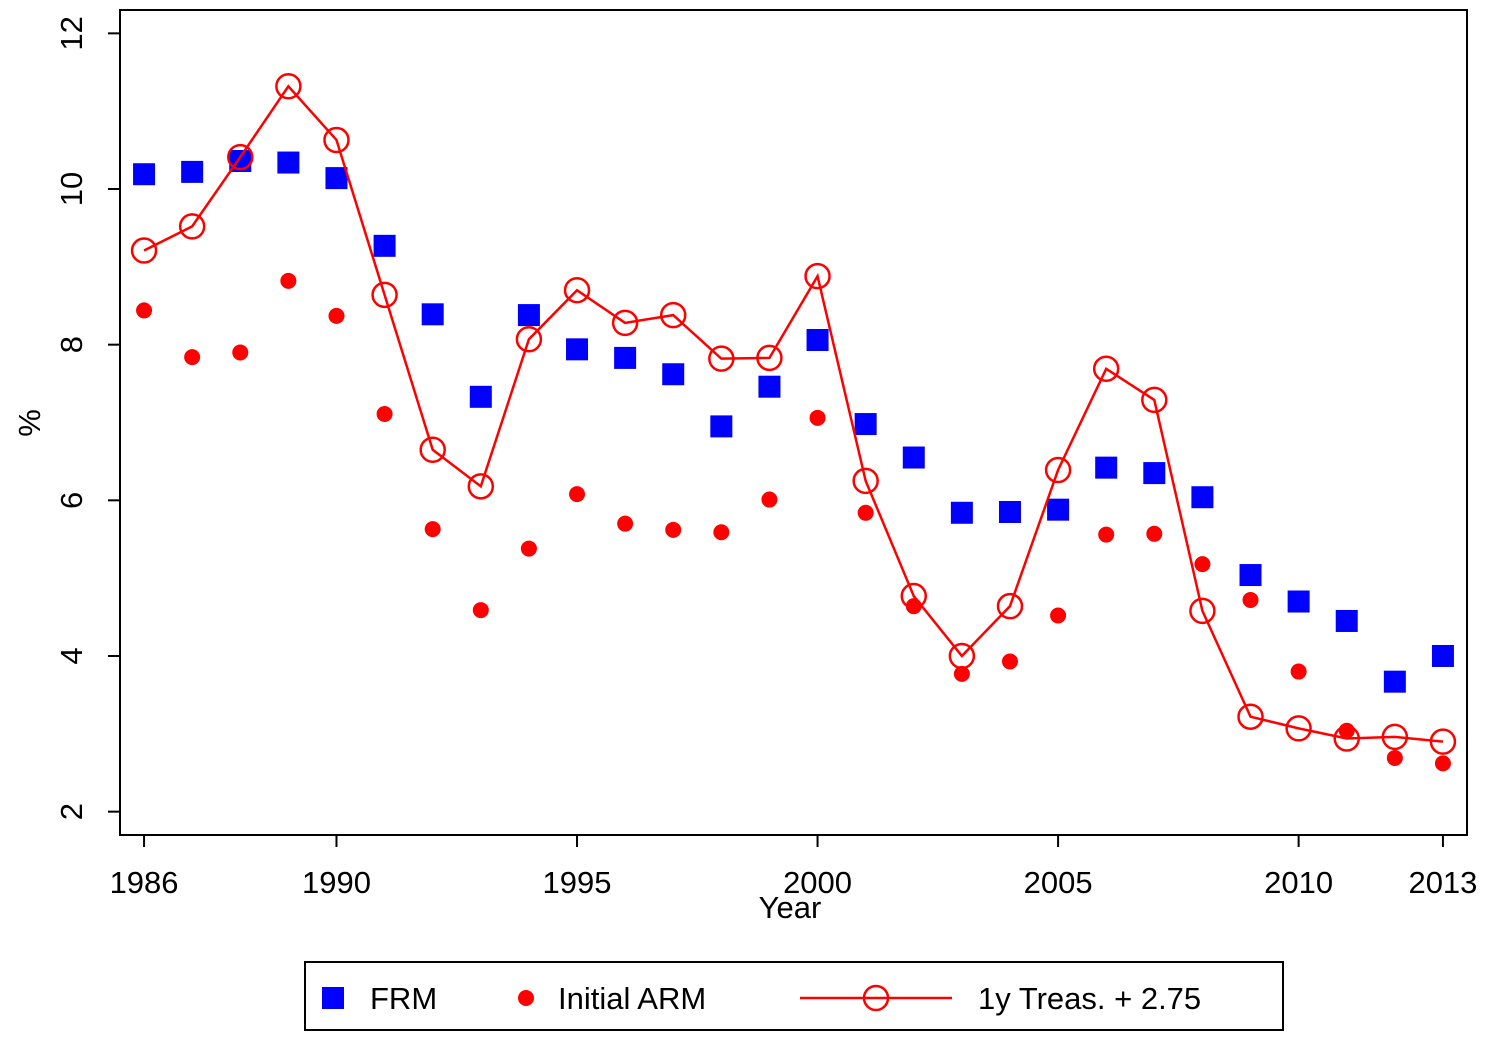  What do you see at coordinates (794, 996) in the screenshot?
I see `legend-box` at bounding box center [794, 996].